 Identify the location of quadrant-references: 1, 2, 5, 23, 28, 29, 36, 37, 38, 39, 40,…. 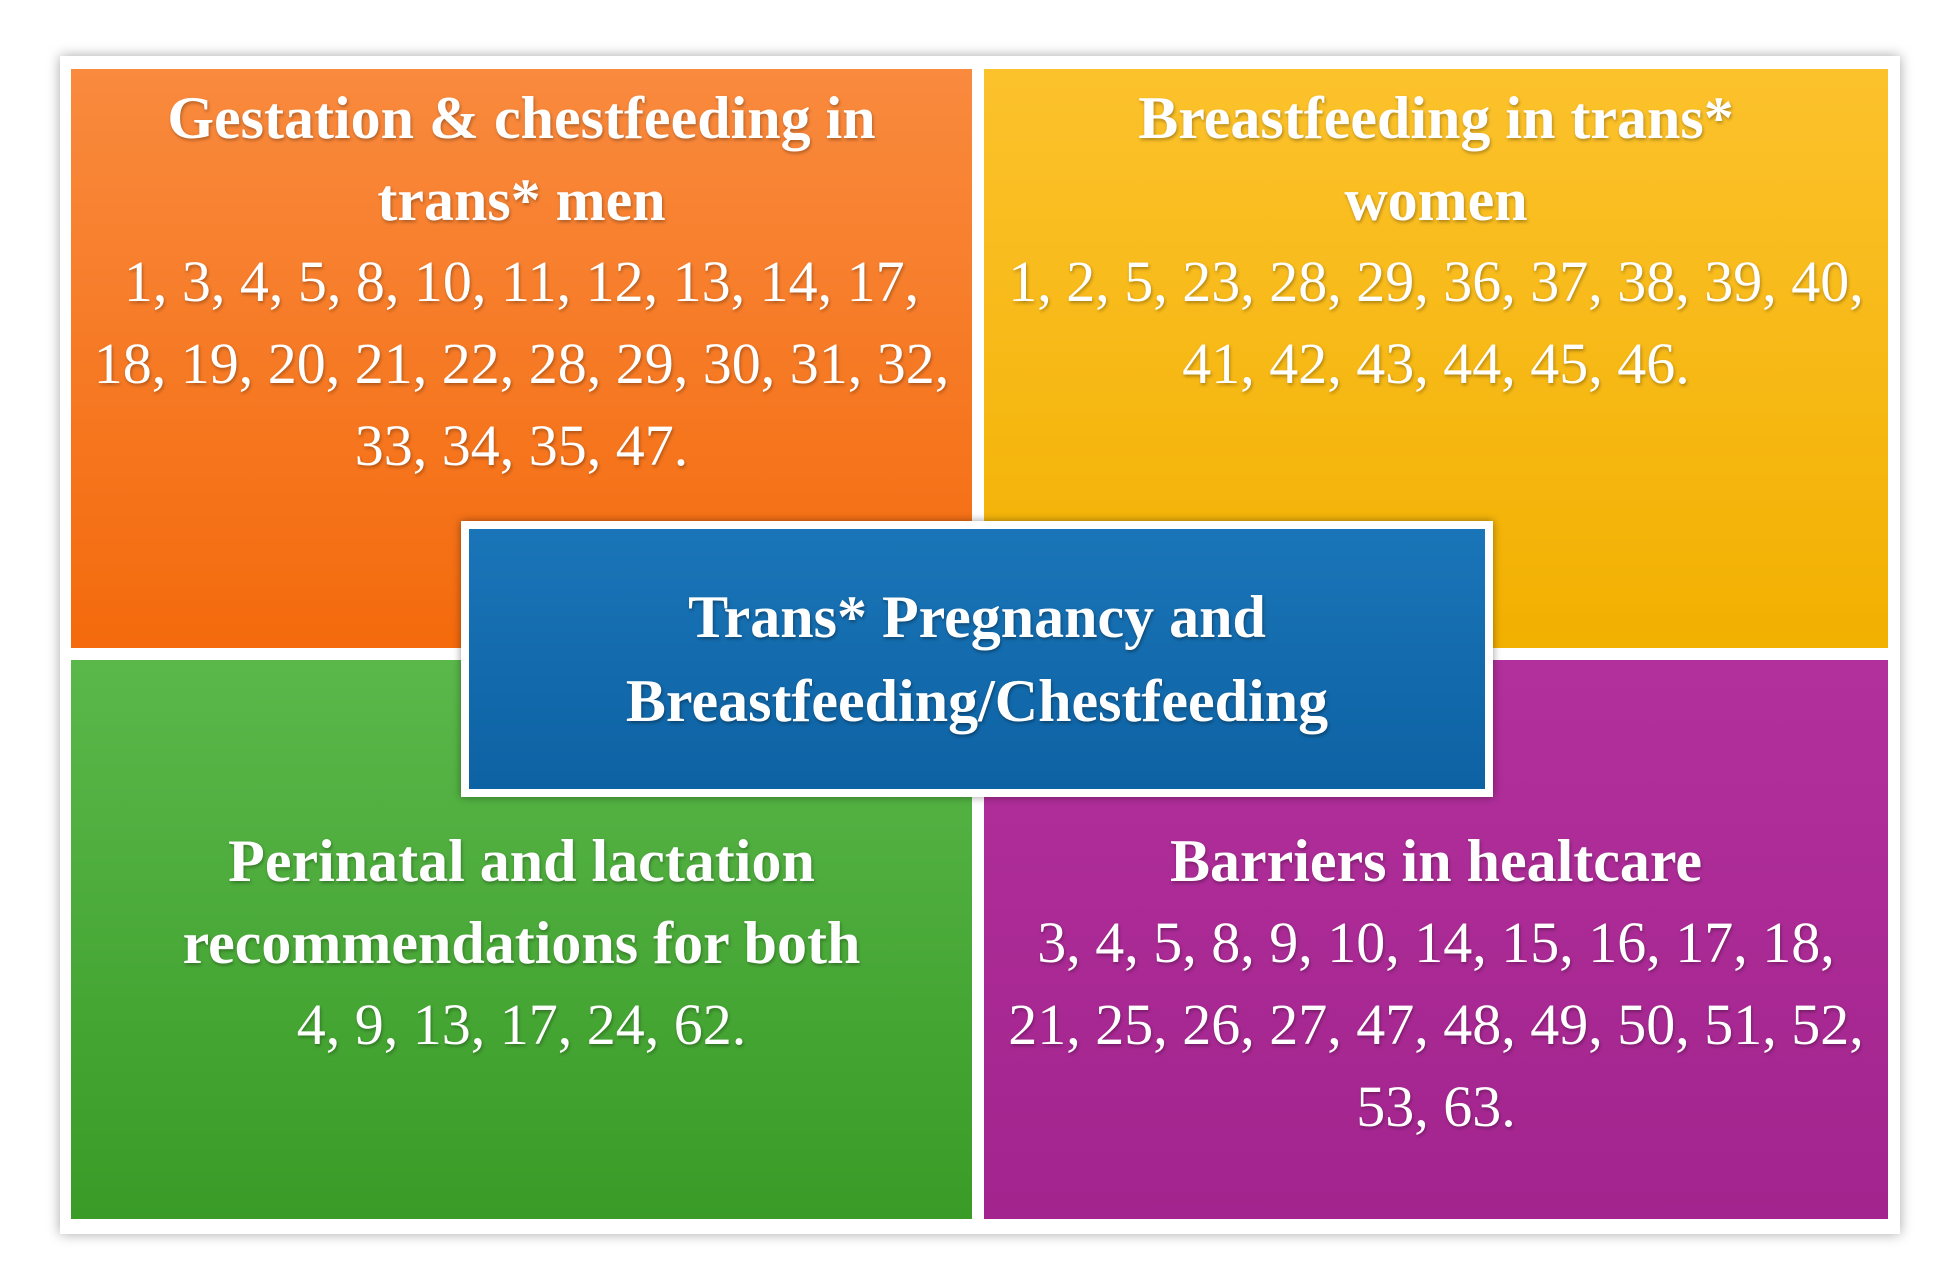
(1436, 322).